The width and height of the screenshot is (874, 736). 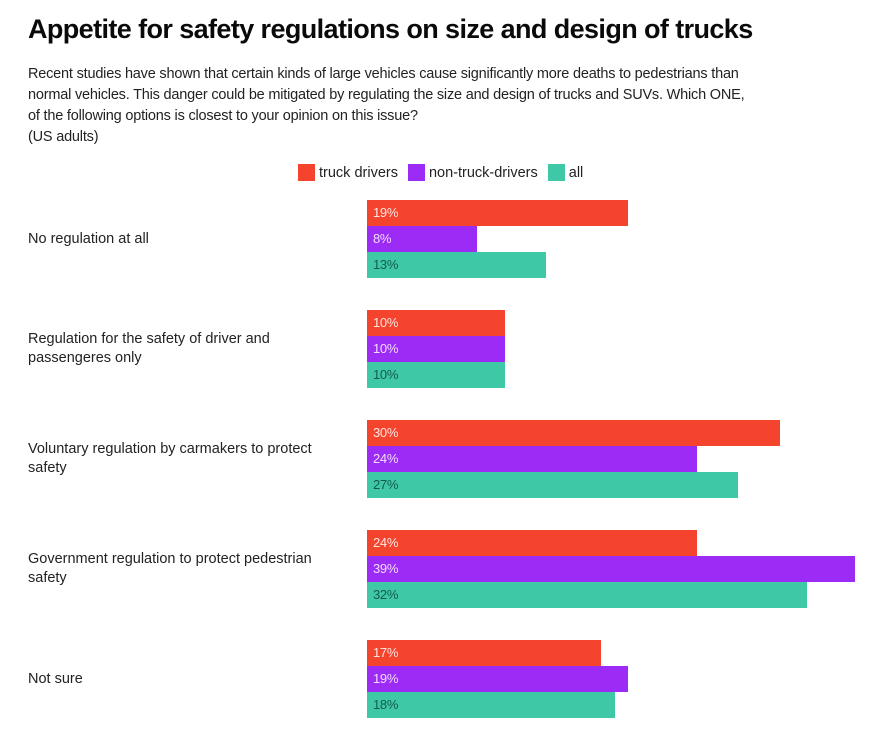 I want to click on legend-label: non-truck-drivers, so click(x=483, y=172).